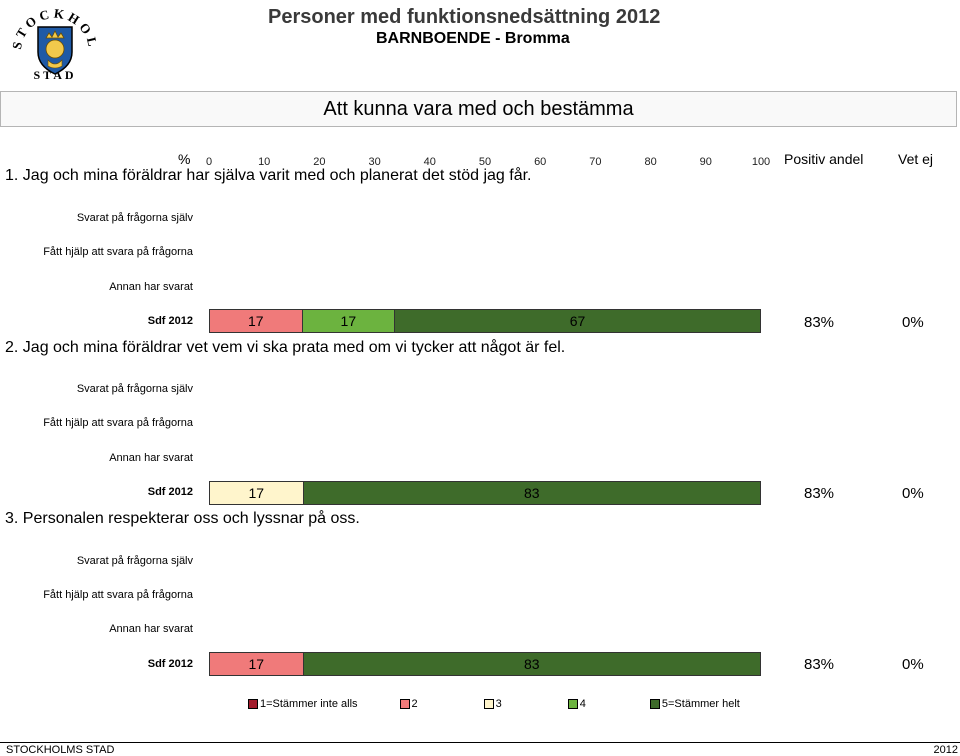  Describe the element at coordinates (700, 704) in the screenshot. I see `legend-label: 5=Stämmer helt` at that location.